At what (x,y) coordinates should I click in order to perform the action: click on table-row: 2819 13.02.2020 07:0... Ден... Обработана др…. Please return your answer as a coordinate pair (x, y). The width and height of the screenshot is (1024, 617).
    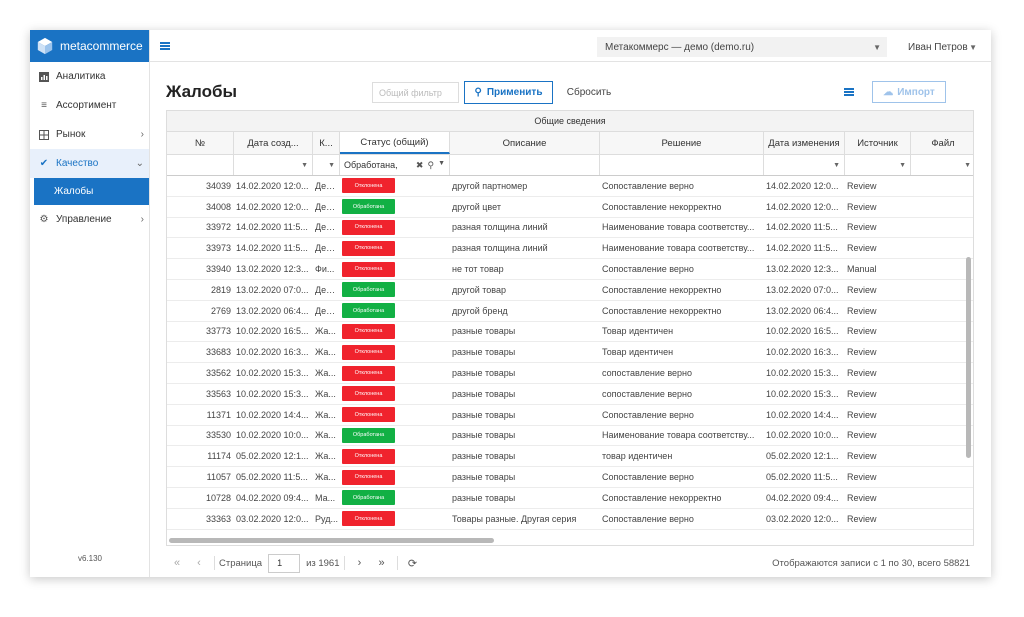
    Looking at the image, I should click on (570, 290).